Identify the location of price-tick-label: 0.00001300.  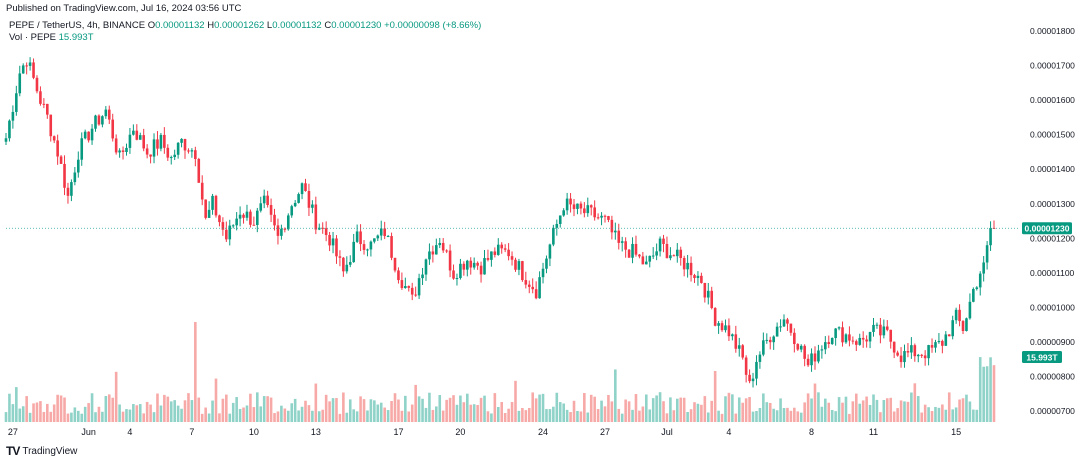
(1052, 204).